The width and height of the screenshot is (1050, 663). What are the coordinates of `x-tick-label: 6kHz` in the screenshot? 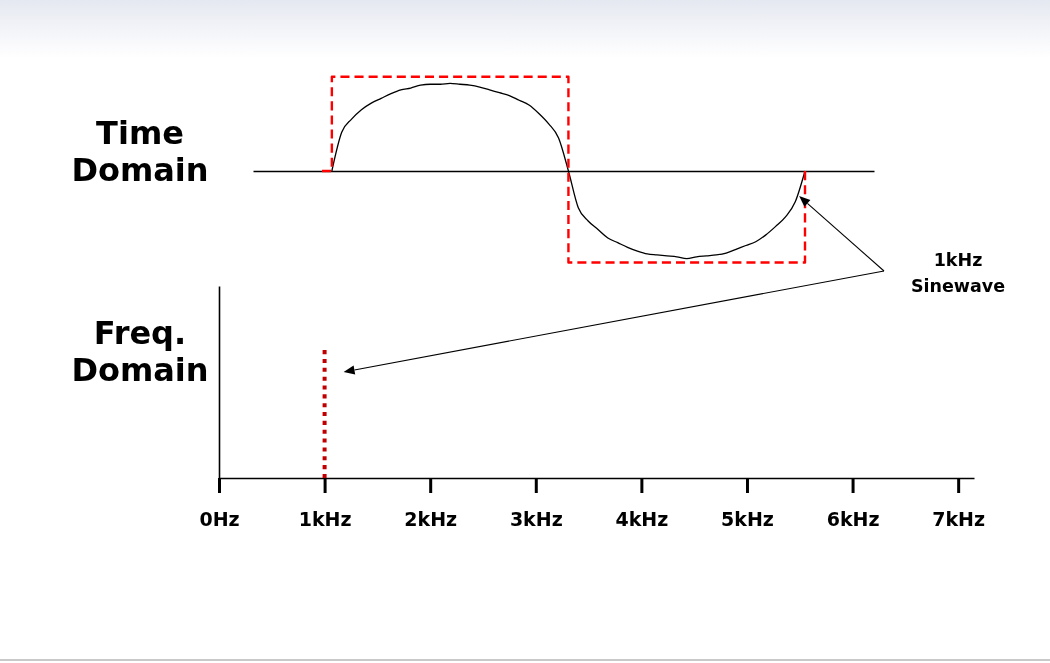 It's located at (853, 518).